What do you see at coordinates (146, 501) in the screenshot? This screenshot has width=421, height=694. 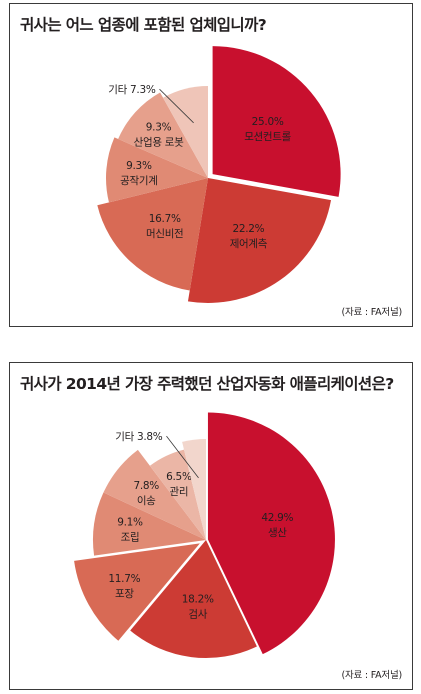 I see `slice-label: 이송` at bounding box center [146, 501].